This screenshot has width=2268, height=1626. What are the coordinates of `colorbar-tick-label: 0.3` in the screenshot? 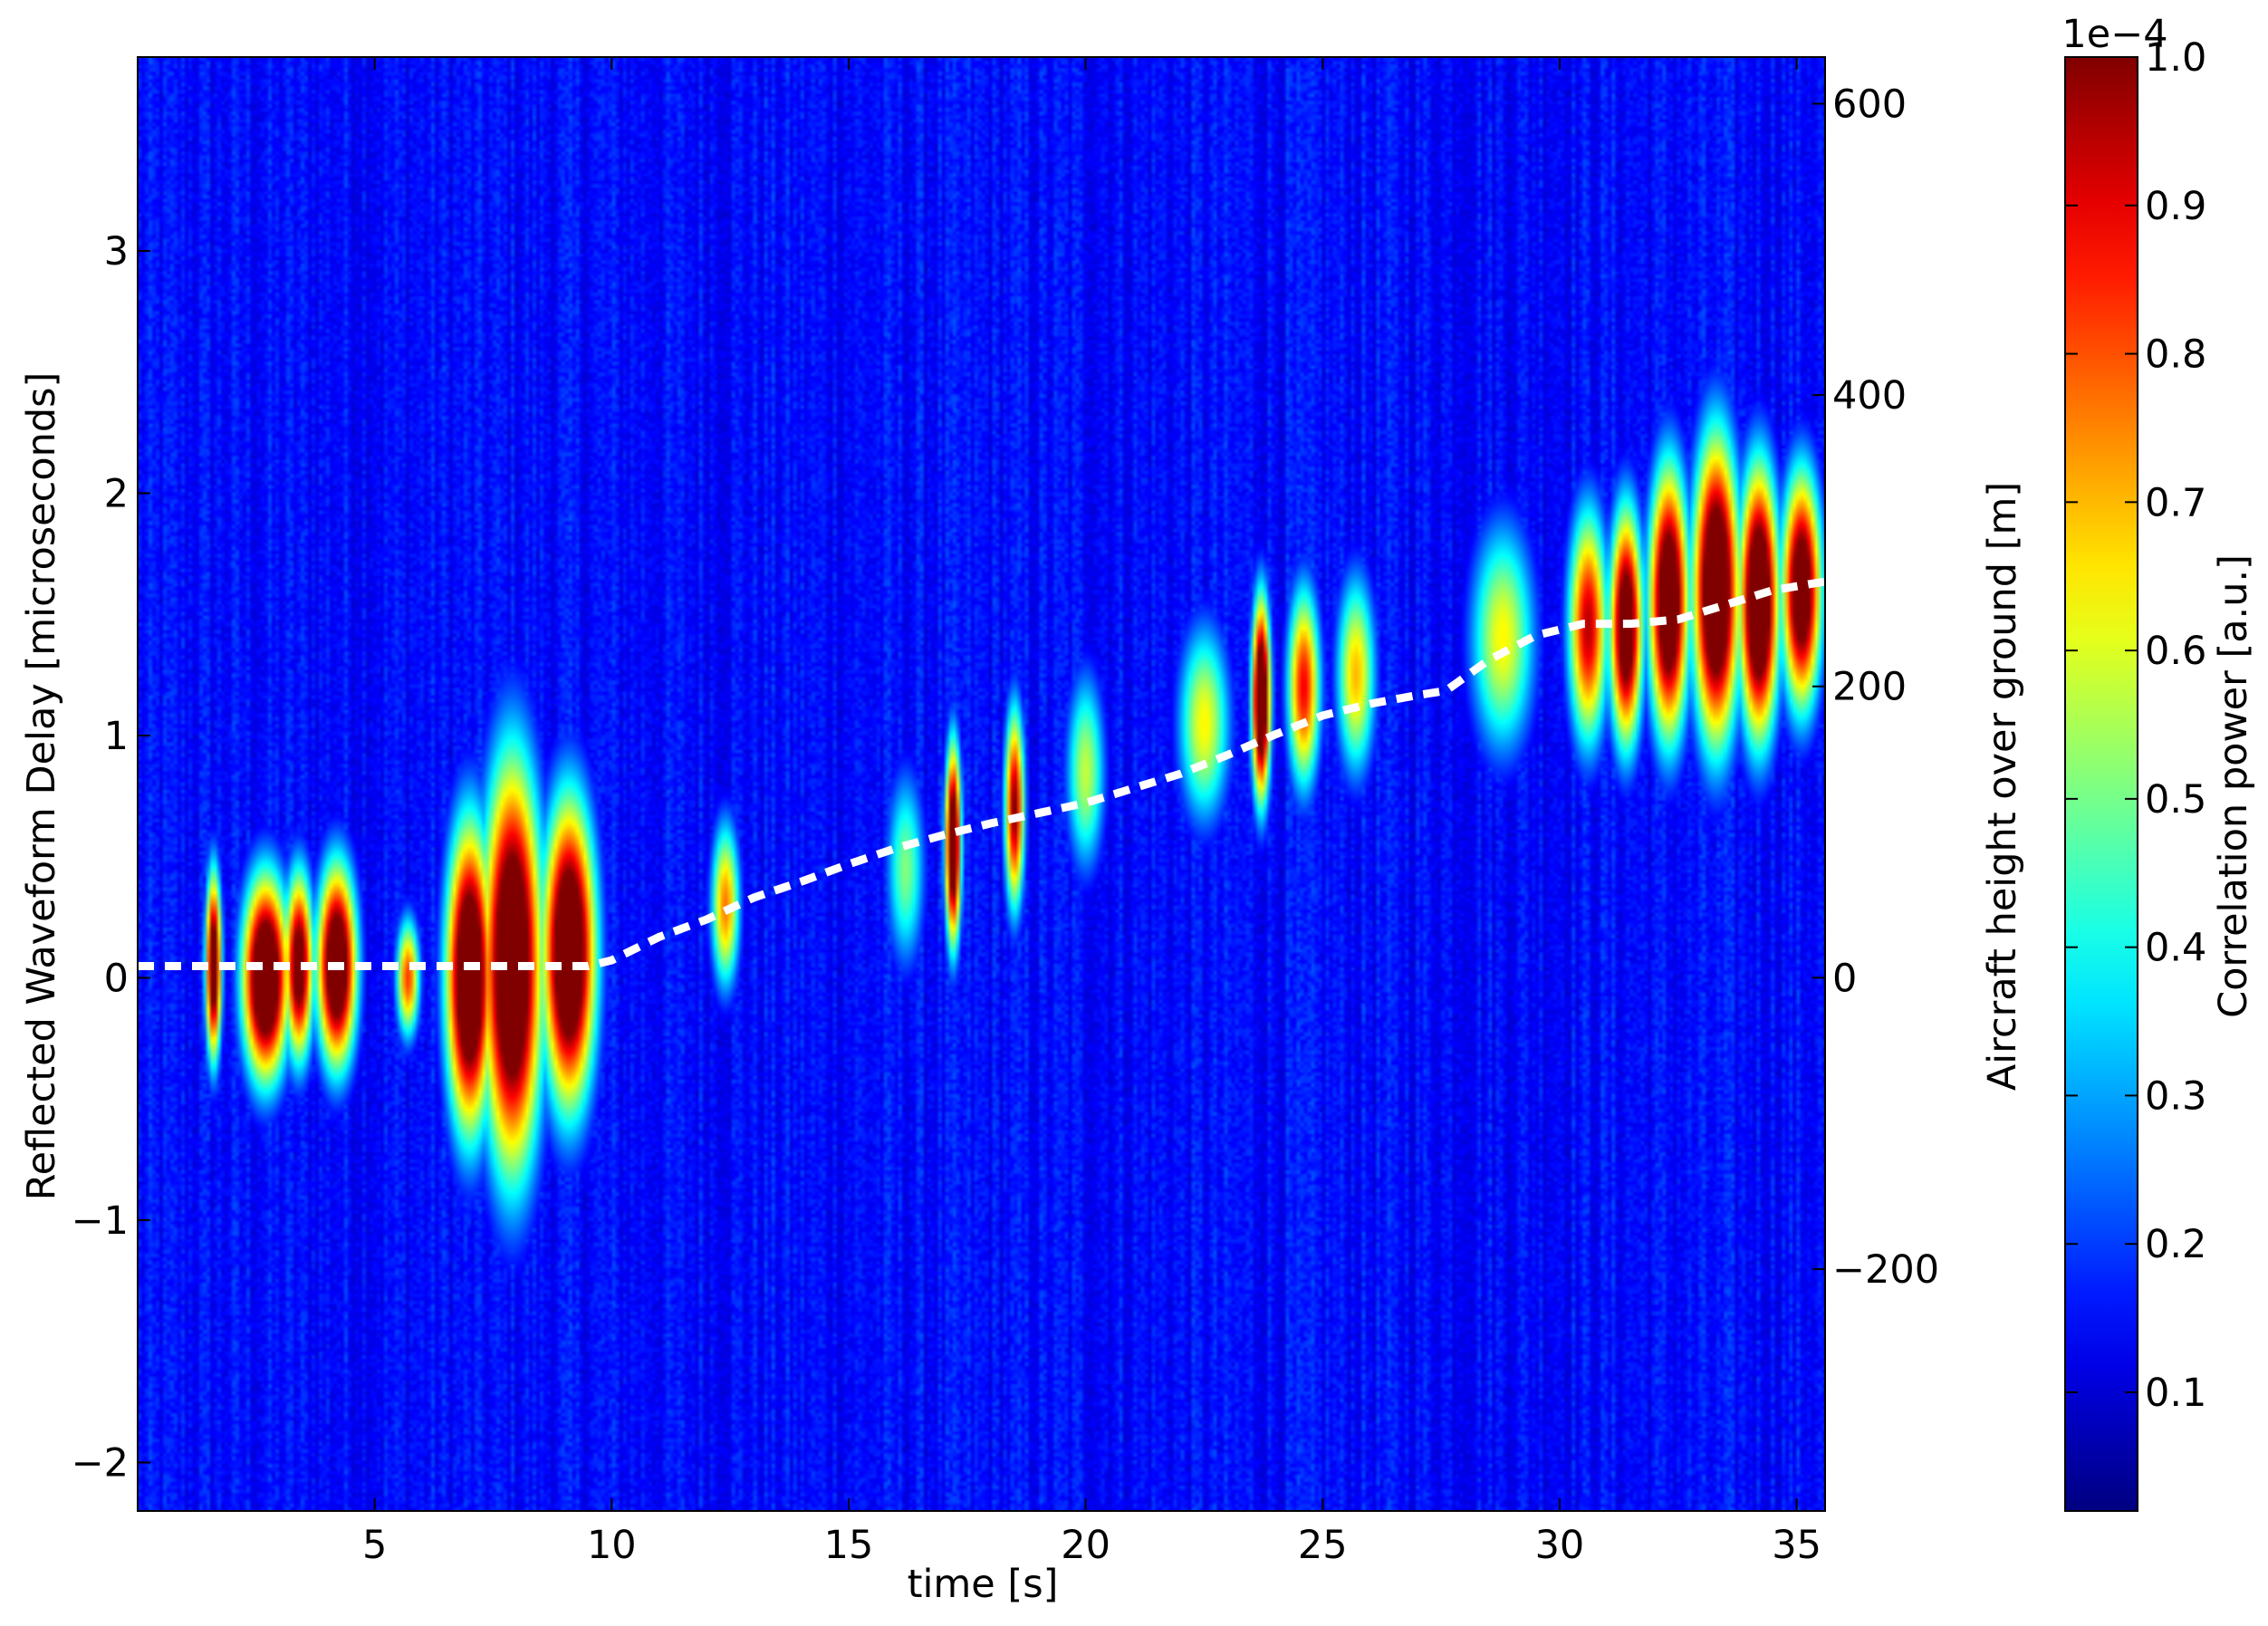 It's located at (2176, 1096).